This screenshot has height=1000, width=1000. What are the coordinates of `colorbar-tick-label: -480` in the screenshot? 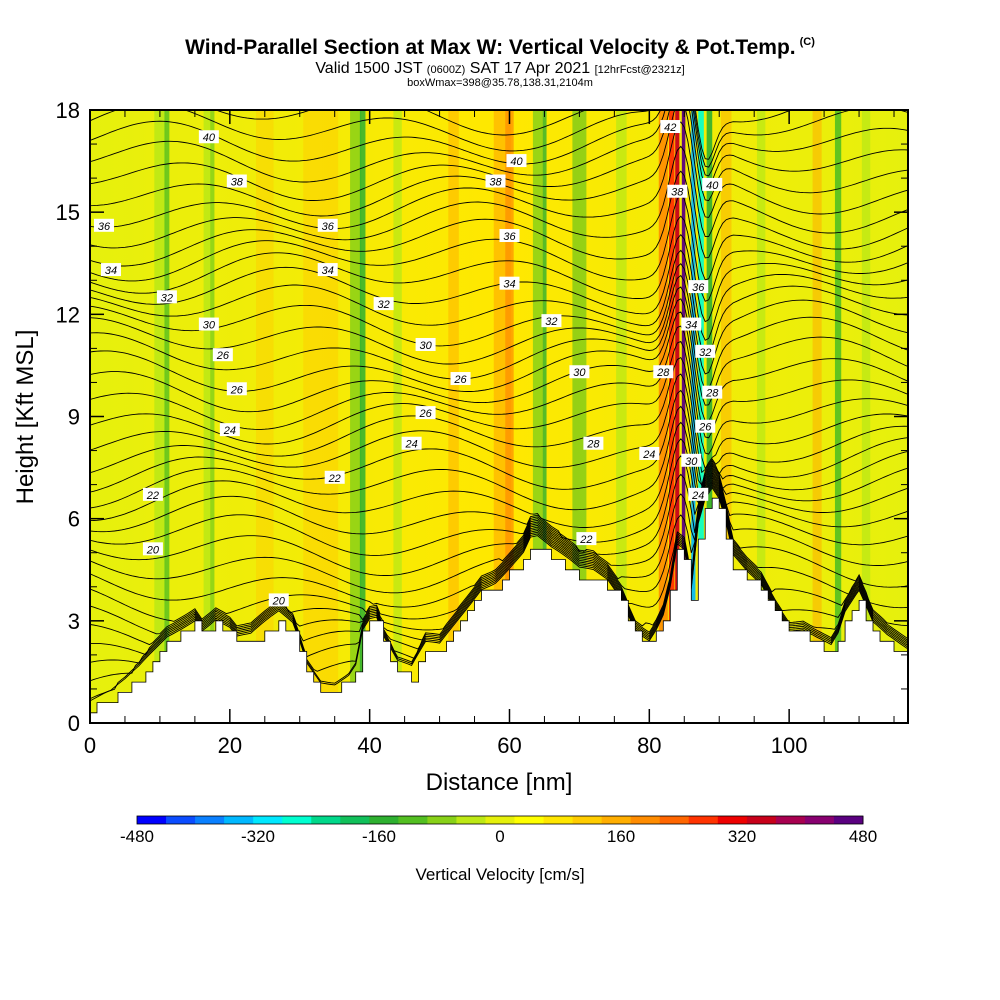 It's located at (137, 836).